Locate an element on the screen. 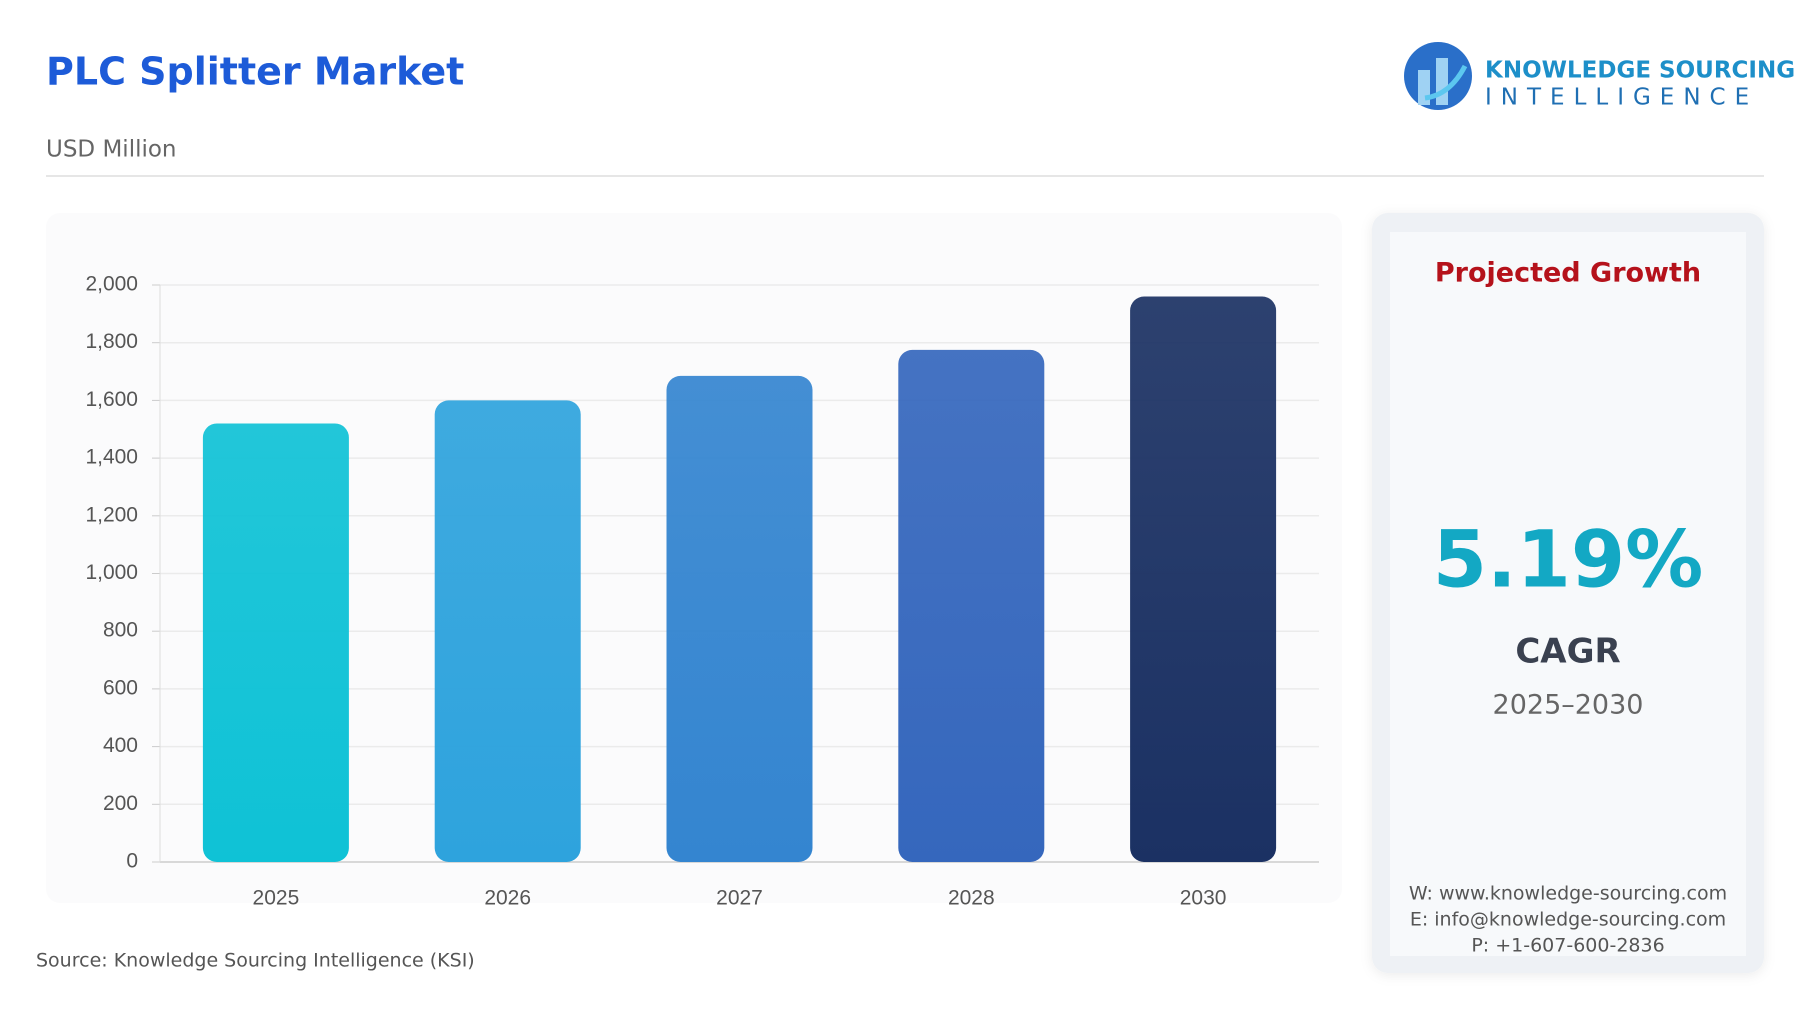  x-tick-label: 2027 is located at coordinates (739, 898).